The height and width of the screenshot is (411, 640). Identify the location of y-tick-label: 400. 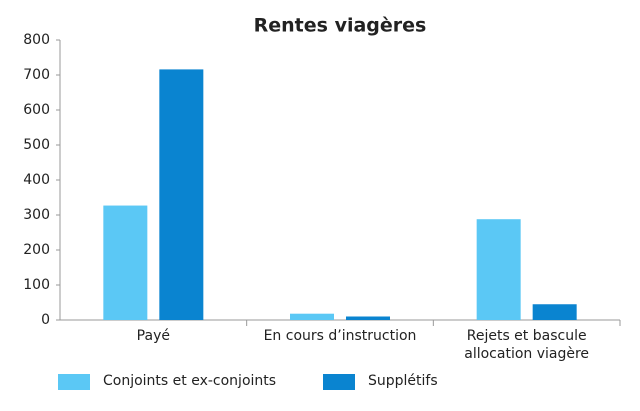
(36, 180).